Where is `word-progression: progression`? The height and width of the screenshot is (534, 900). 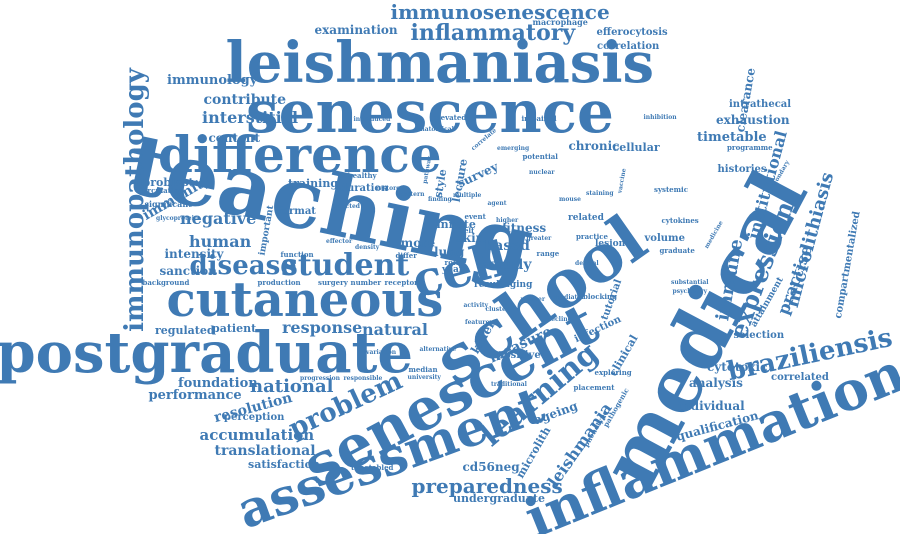
word-progression: progression is located at coordinates (320, 378).